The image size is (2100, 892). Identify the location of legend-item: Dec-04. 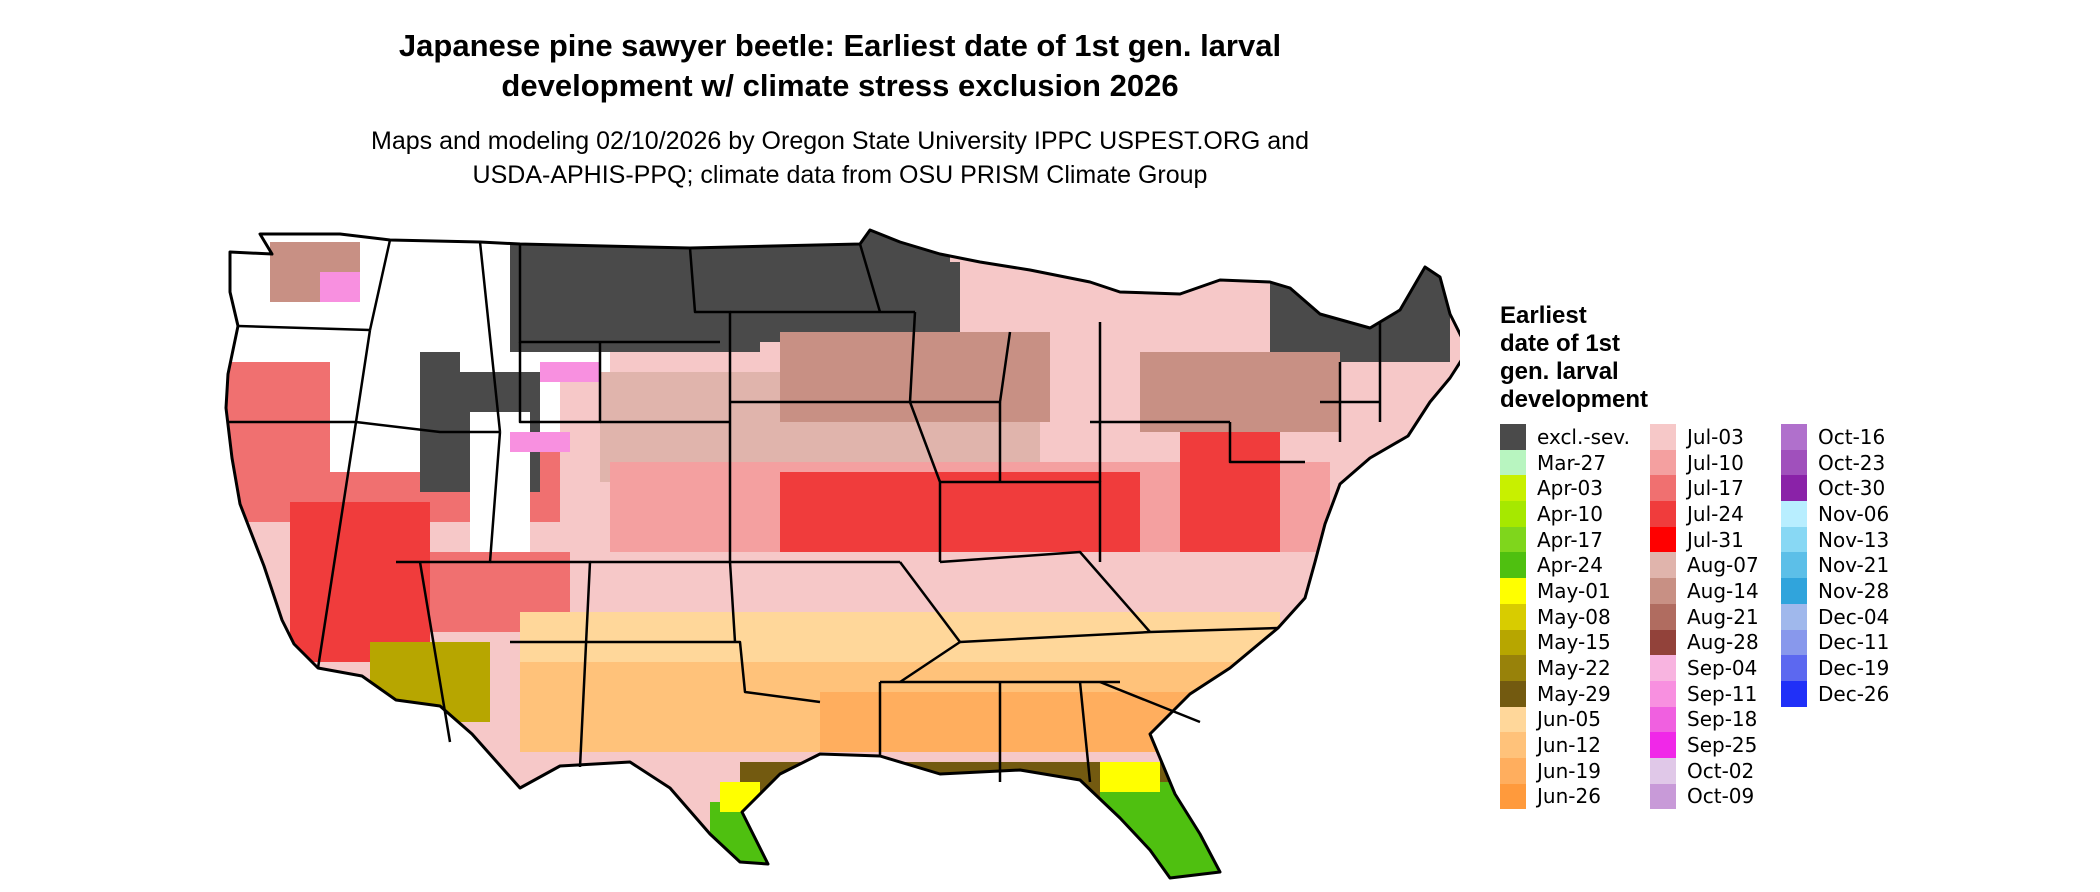
(1835, 616).